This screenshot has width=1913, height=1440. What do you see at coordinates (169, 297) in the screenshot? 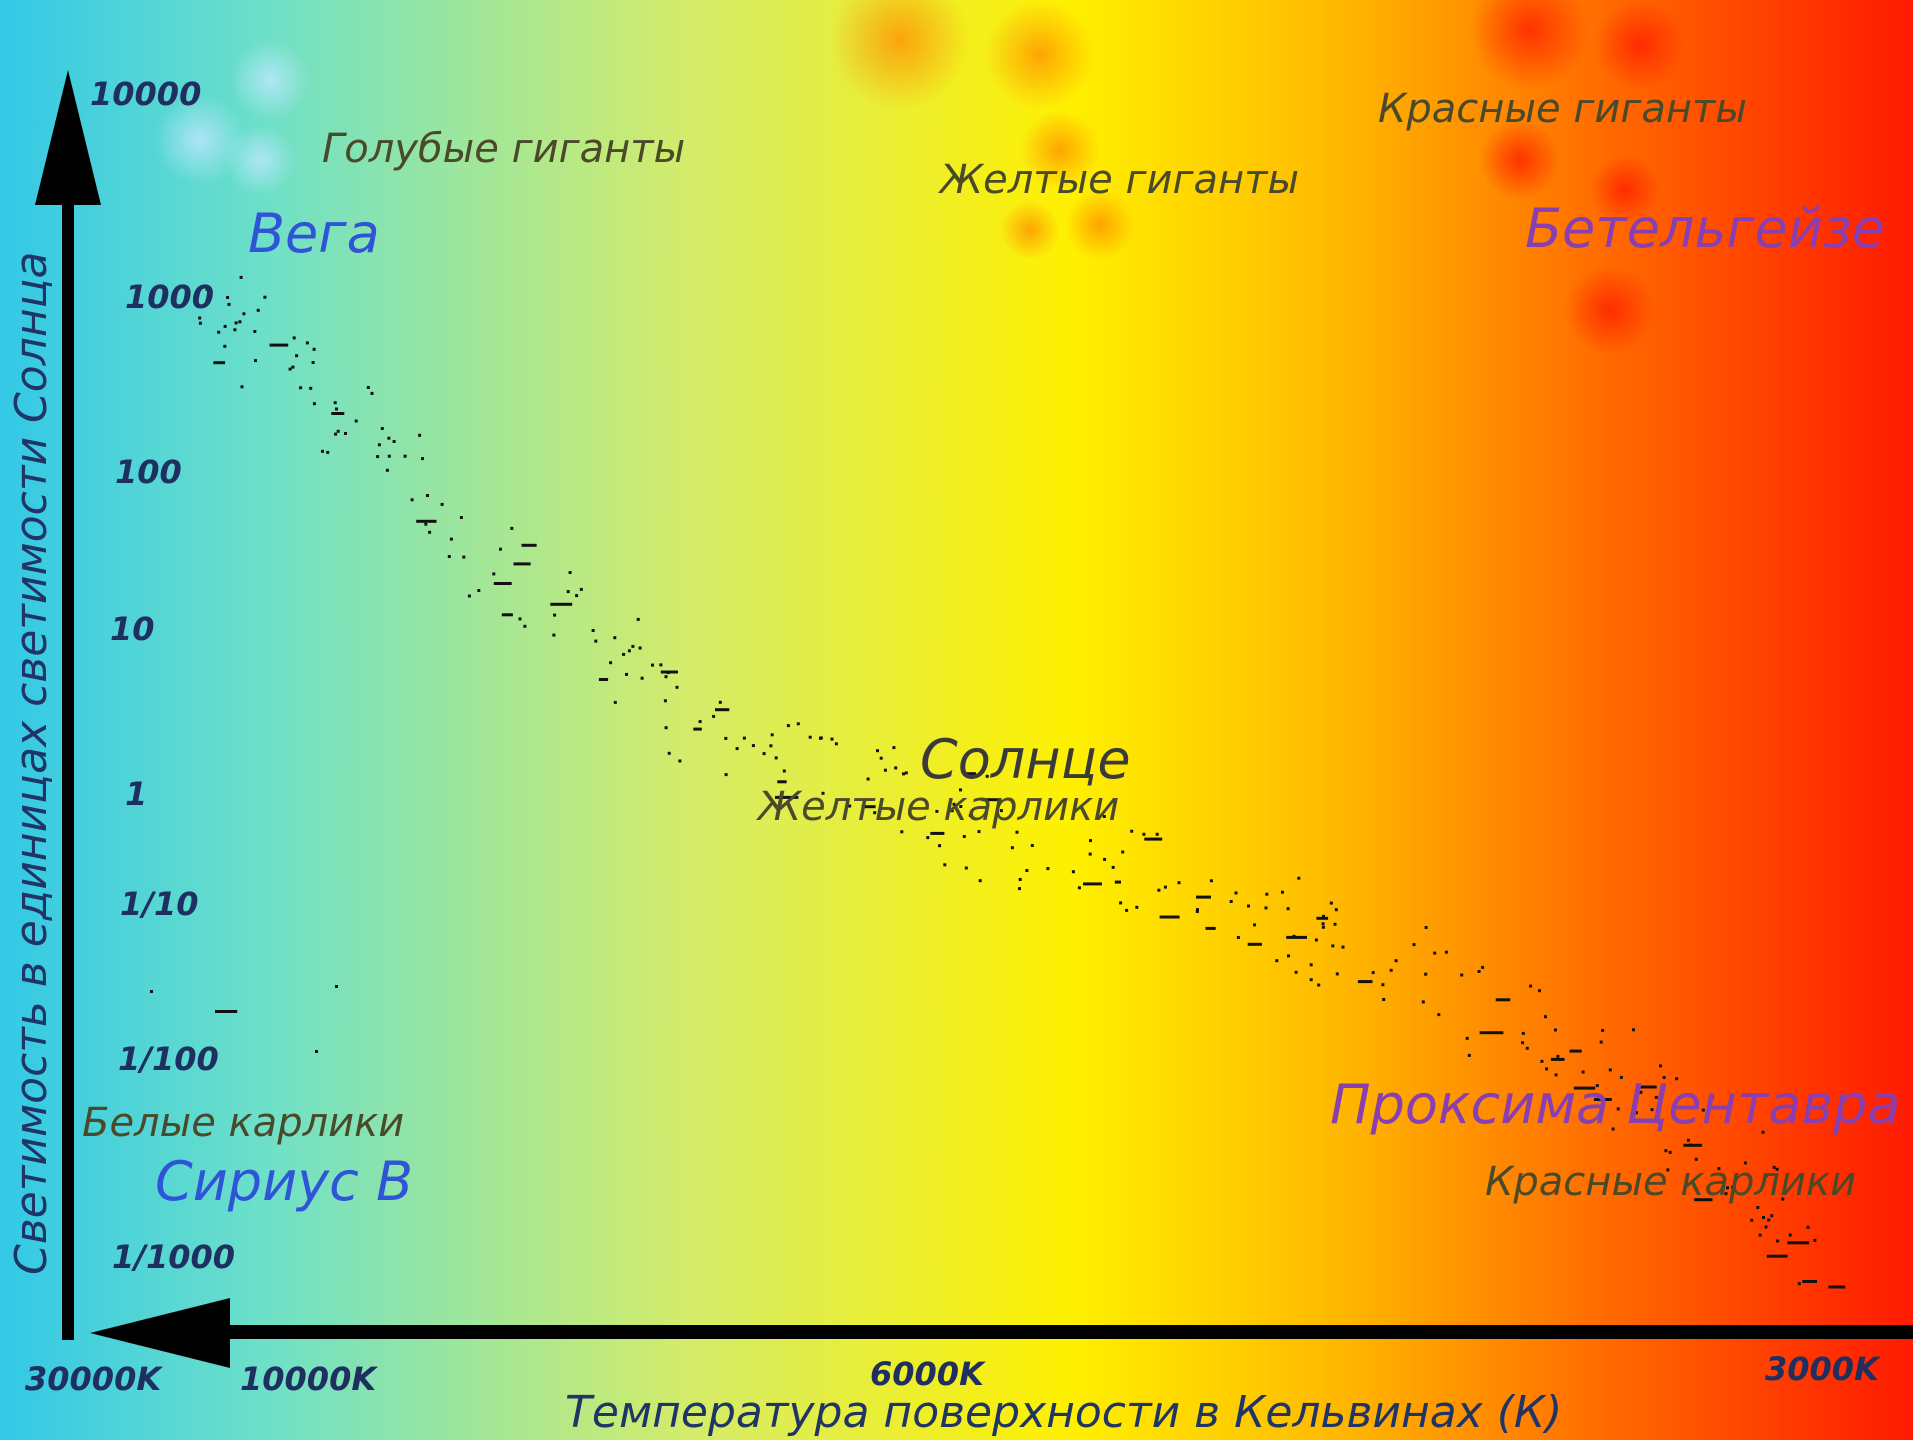
I see `y-tick-label: 1000` at bounding box center [169, 297].